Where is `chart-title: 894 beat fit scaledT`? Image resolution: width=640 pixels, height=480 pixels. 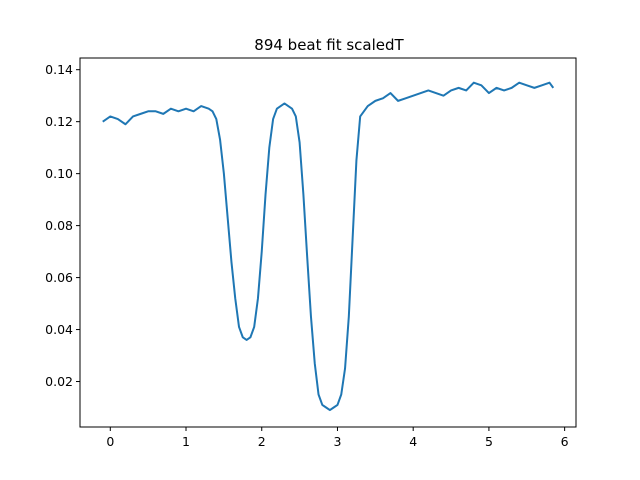 chart-title: 894 beat fit scaledT is located at coordinates (329, 45).